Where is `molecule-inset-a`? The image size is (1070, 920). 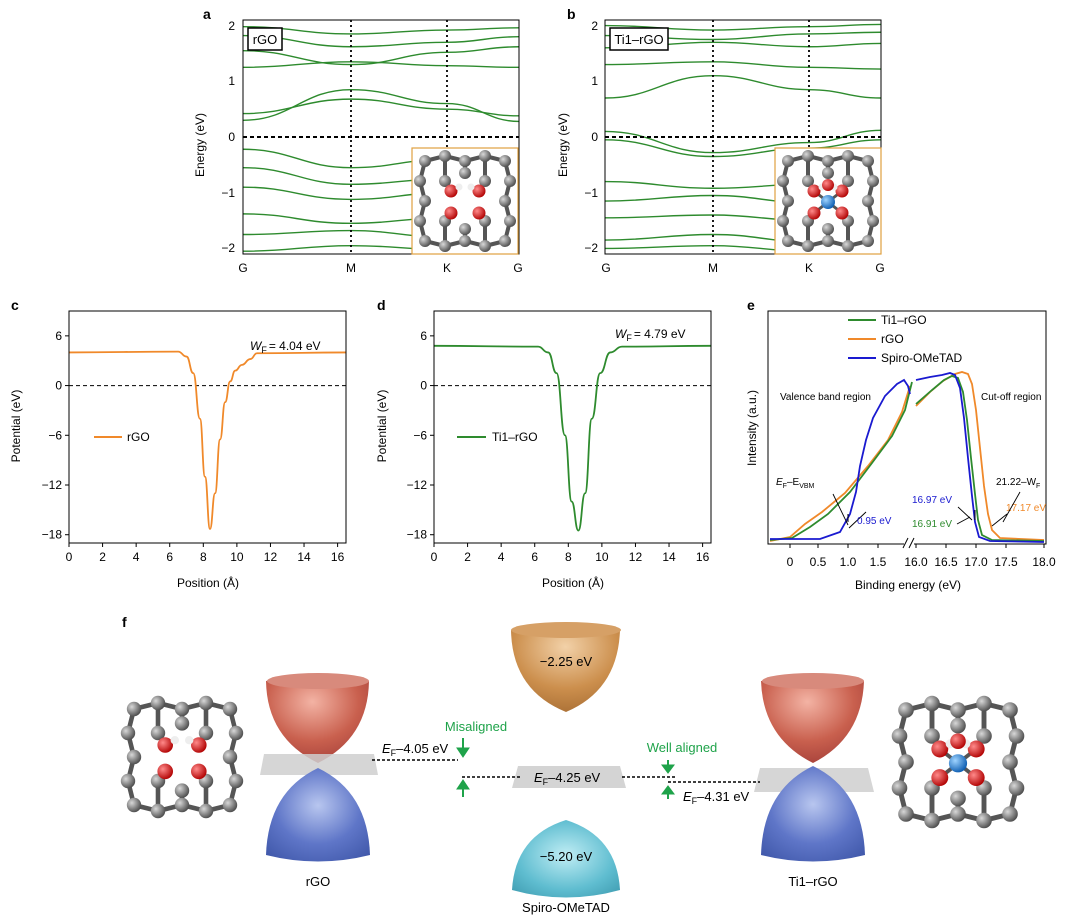
molecule-inset-a is located at coordinates (465, 201).